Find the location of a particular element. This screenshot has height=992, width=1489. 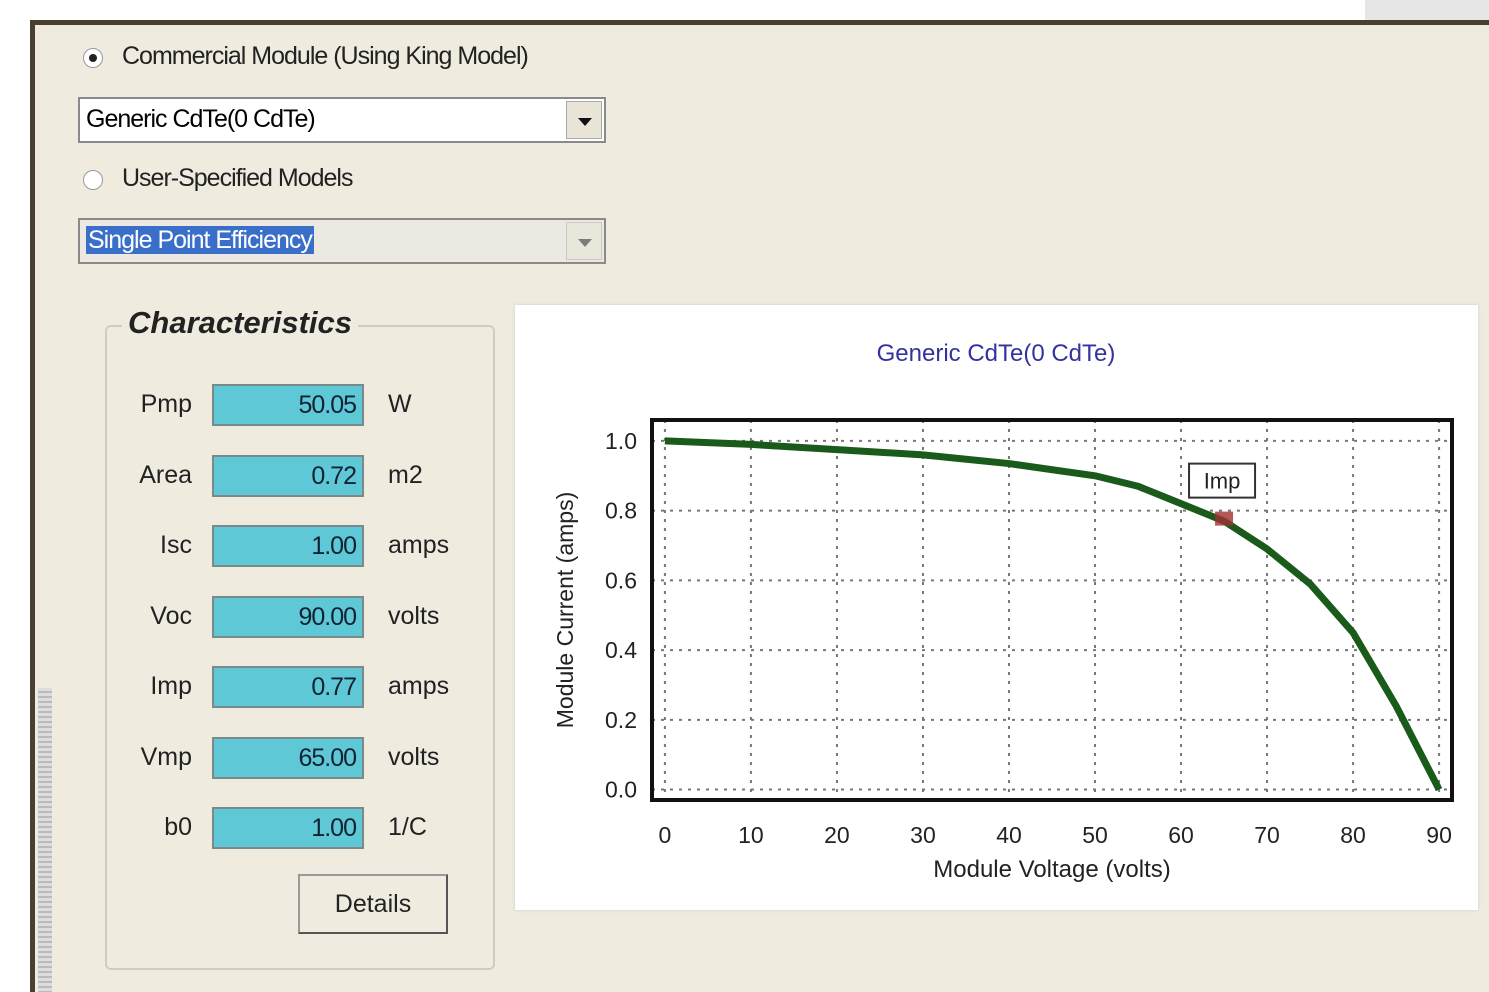

x-tick-label: 40 is located at coordinates (1009, 835).